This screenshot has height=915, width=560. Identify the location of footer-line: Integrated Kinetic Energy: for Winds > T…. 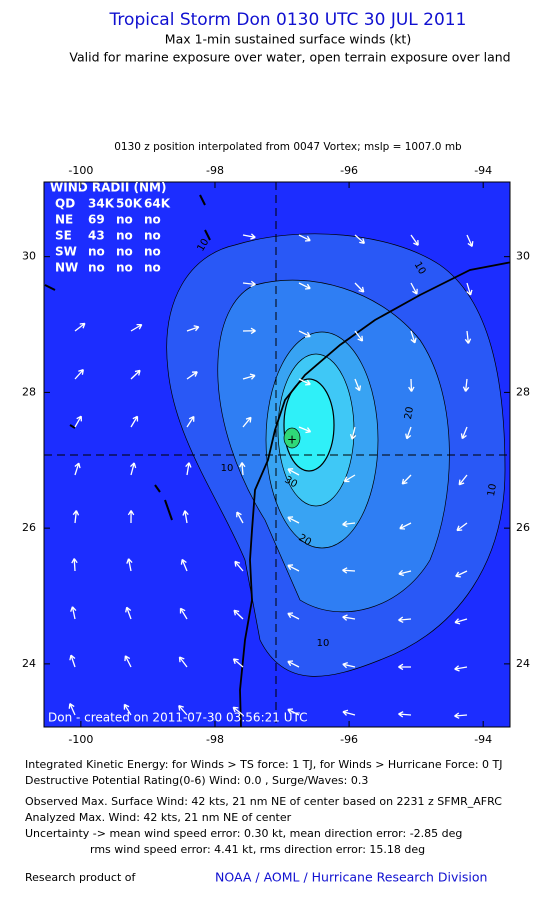
(264, 764).